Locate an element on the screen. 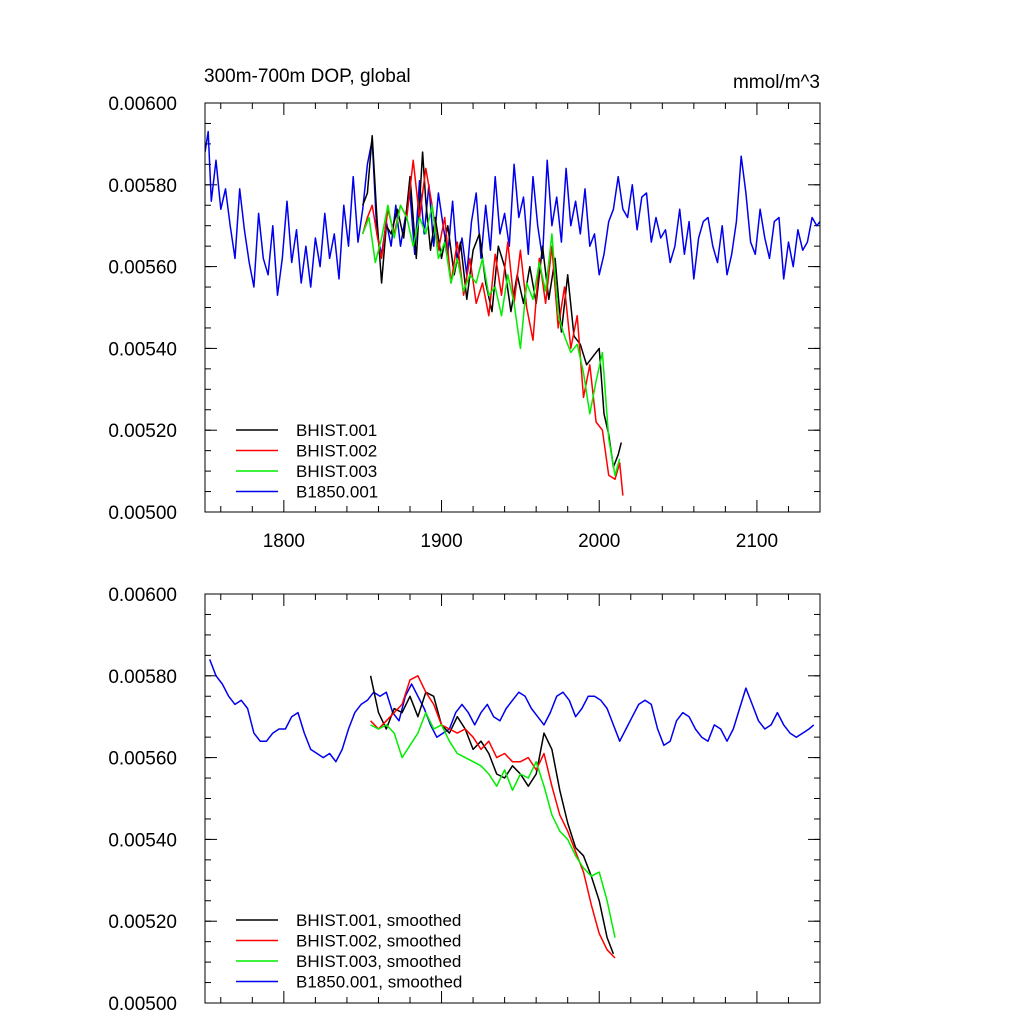  units-label: mmol/m^3 is located at coordinates (776, 82).